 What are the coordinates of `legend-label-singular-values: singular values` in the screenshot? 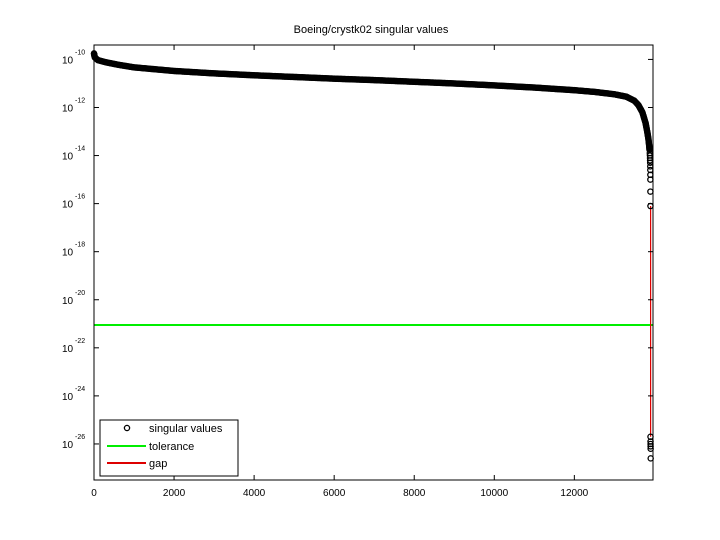 It's located at (186, 429).